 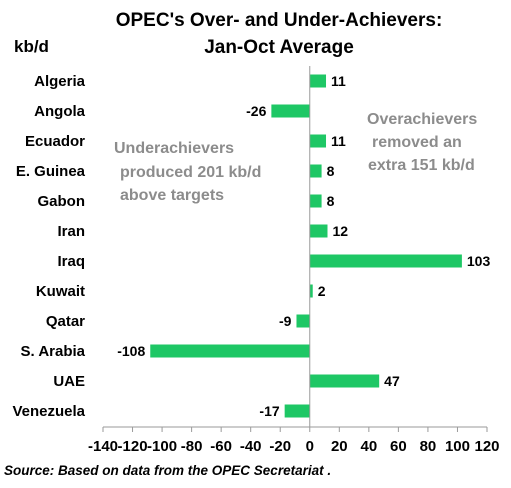 I want to click on x-tick-label: 20, so click(x=339, y=446).